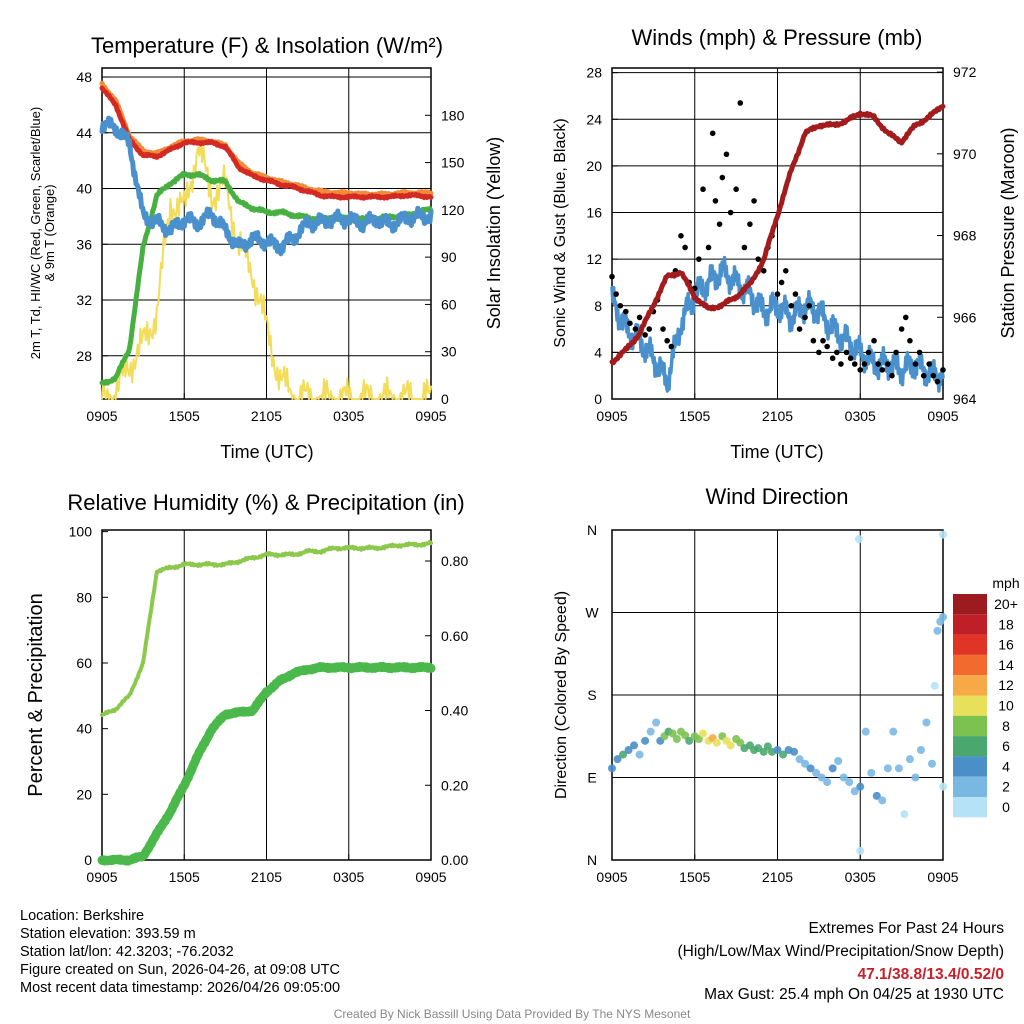 This screenshot has height=1024, width=1024. Describe the element at coordinates (84, 300) in the screenshot. I see `y-tick-label: 32` at that location.